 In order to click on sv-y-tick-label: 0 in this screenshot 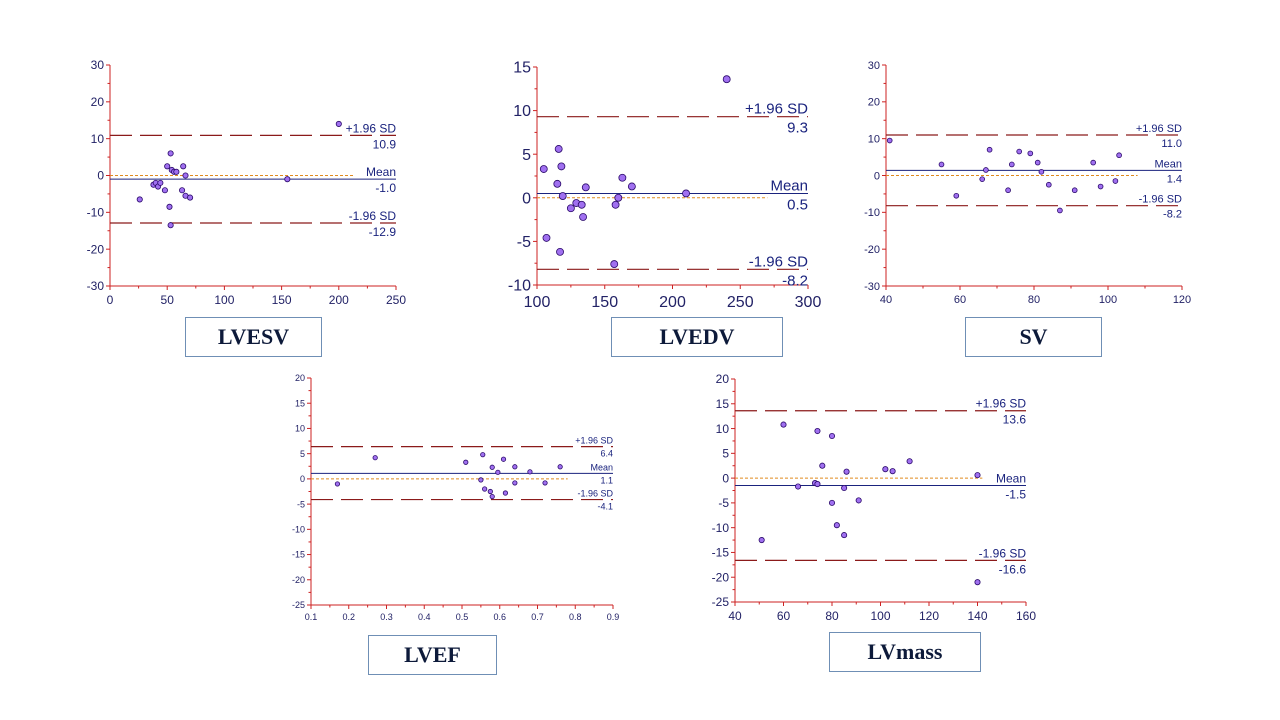, I will do `click(877, 176)`.